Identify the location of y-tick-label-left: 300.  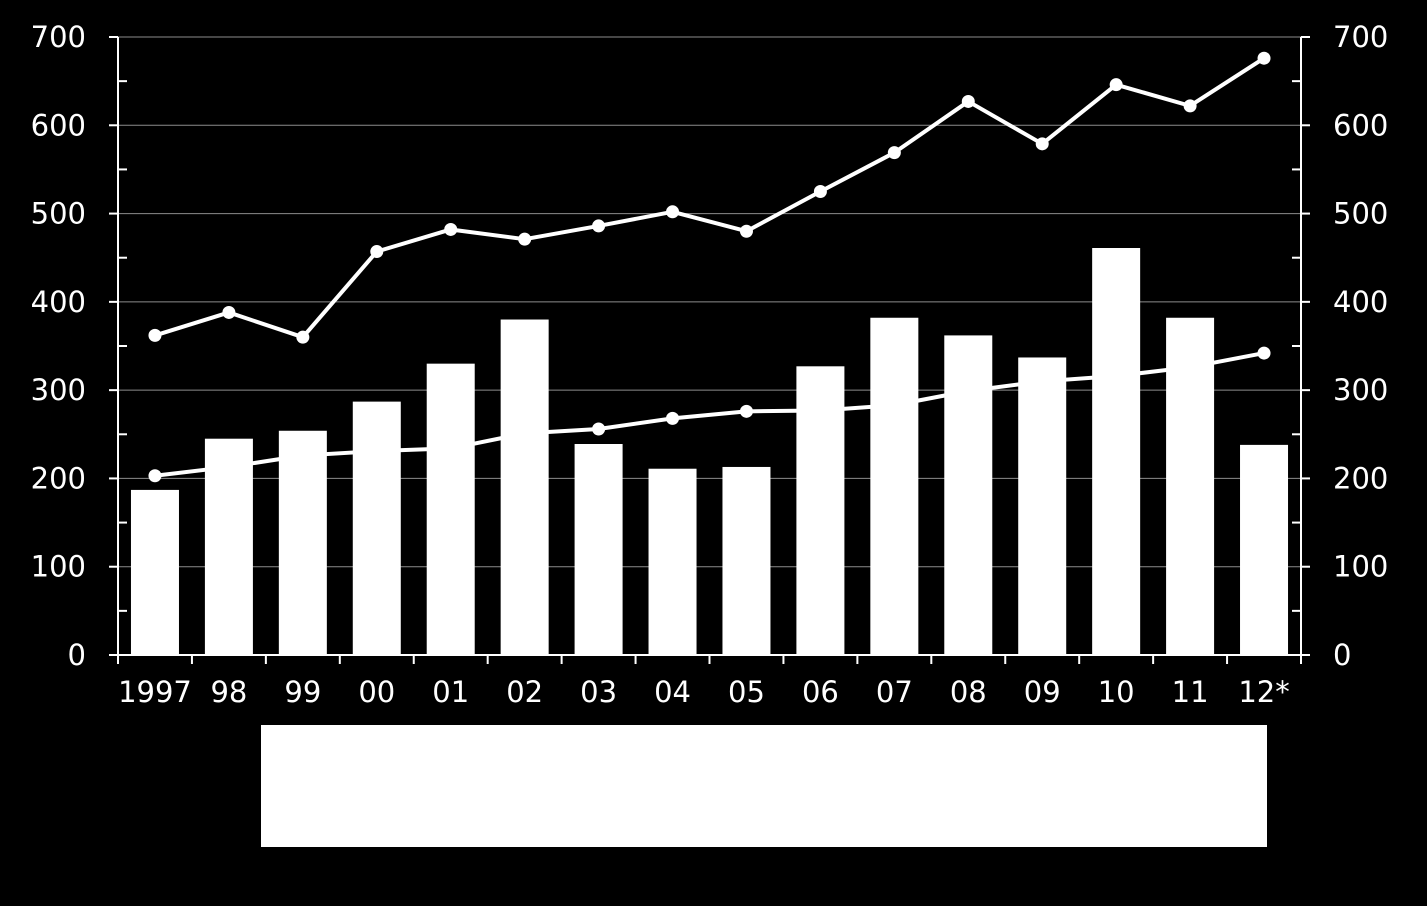
(58, 390).